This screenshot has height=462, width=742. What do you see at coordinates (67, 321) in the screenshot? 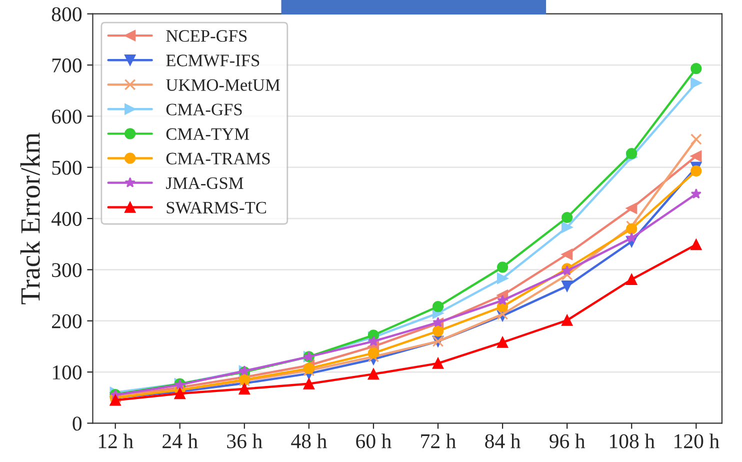
I see `y-tick-label: 200` at bounding box center [67, 321].